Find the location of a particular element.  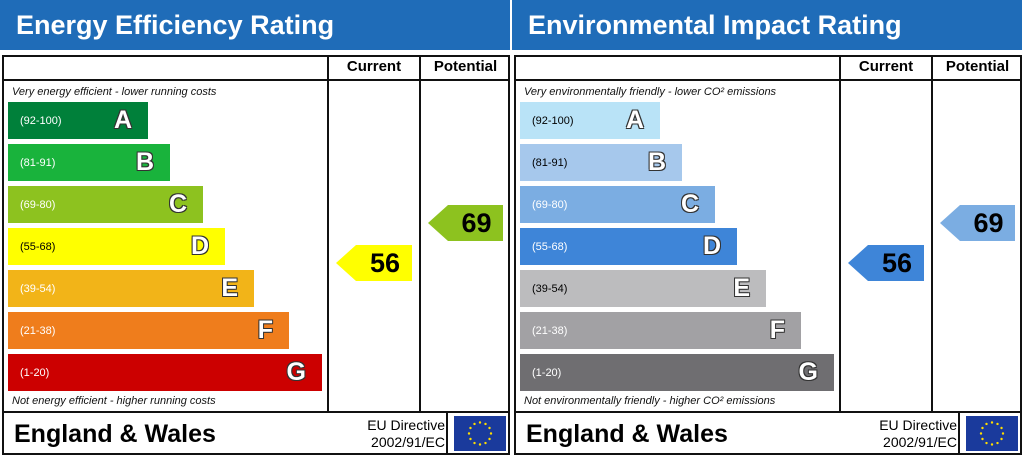

potential-rating-arrow: 69 is located at coordinates (465, 223).